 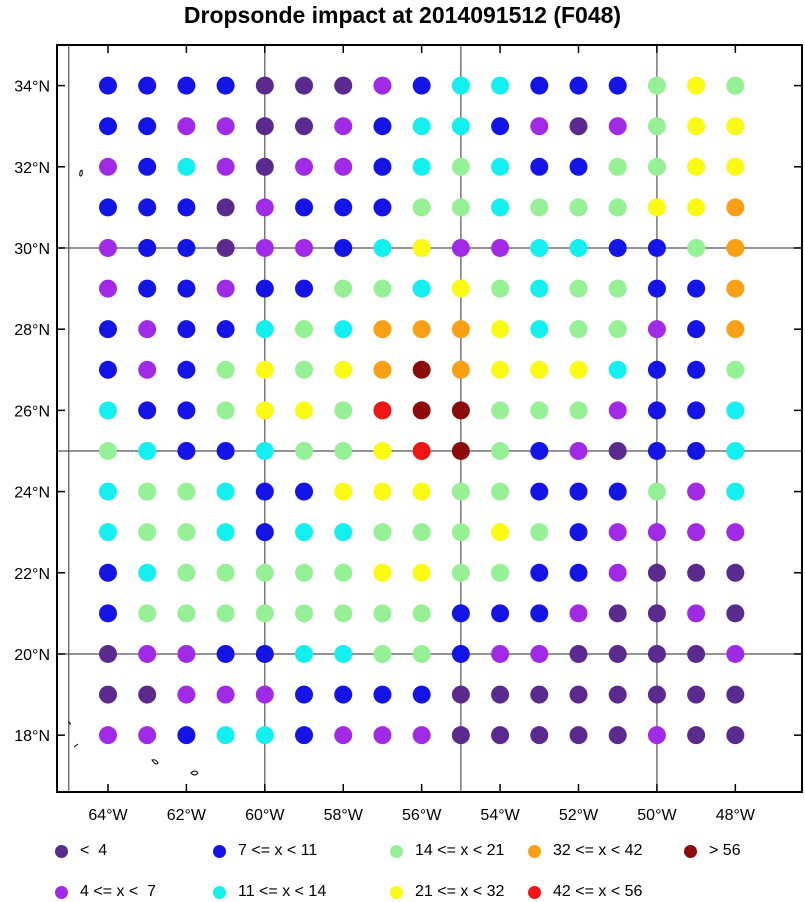 I want to click on island-shape, so click(x=194, y=773).